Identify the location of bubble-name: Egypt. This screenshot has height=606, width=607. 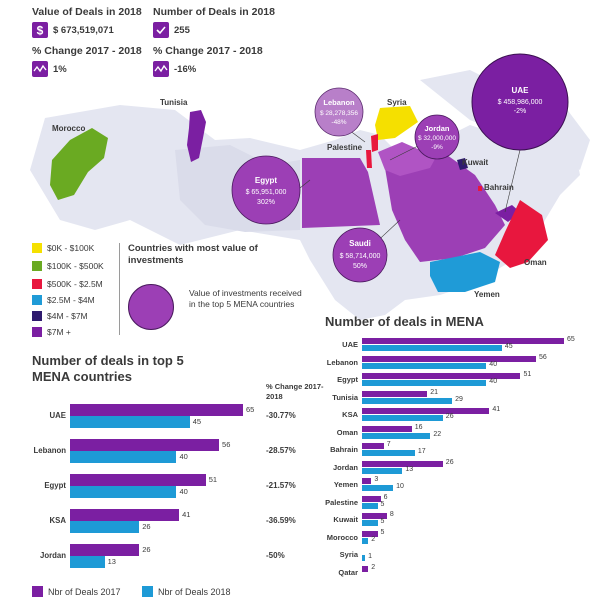
(266, 180).